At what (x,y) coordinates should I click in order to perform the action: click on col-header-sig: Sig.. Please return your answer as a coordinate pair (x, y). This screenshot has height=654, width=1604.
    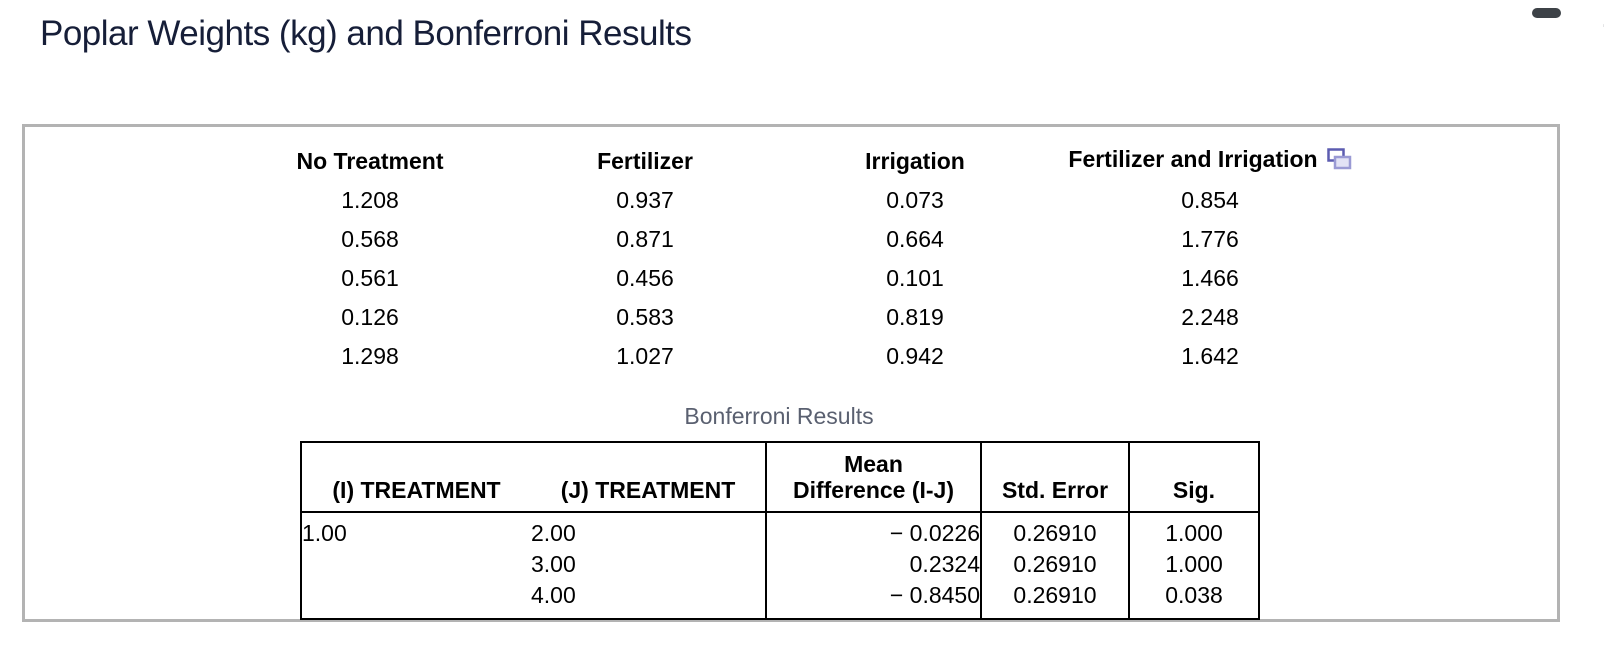
    Looking at the image, I should click on (1193, 477).